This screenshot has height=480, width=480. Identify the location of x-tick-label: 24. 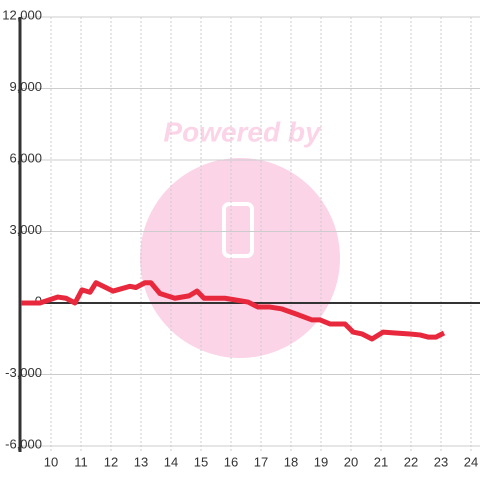
(471, 461).